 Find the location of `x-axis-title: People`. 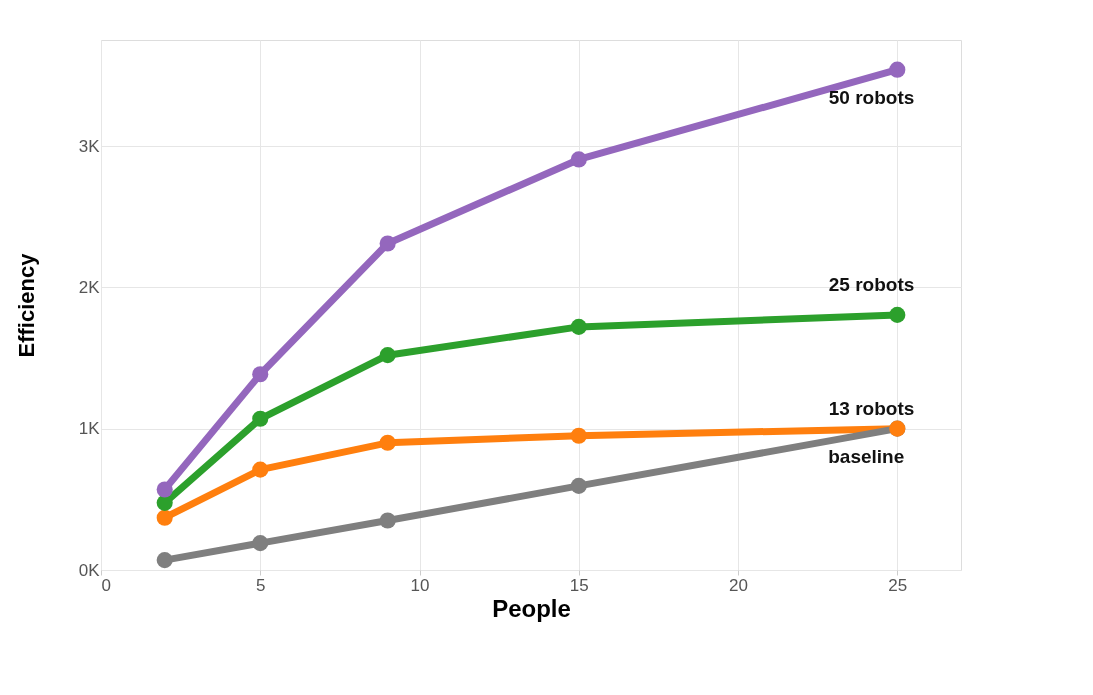

x-axis-title: People is located at coordinates (531, 608).